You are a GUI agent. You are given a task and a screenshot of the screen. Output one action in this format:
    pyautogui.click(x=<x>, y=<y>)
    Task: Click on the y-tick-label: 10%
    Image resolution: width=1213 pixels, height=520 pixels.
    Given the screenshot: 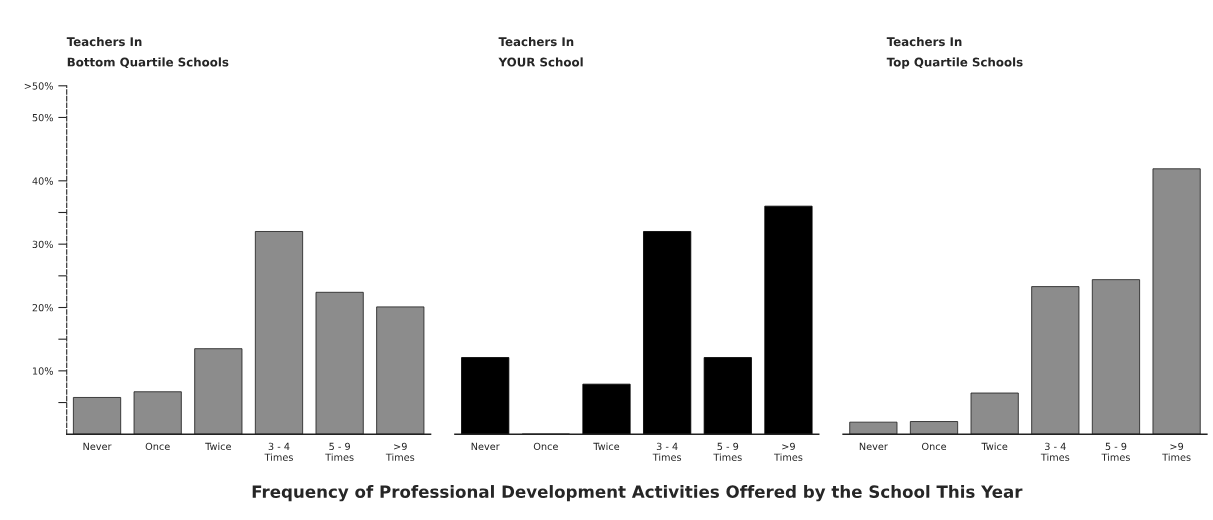 What is the action you would take?
    pyautogui.click(x=42, y=371)
    